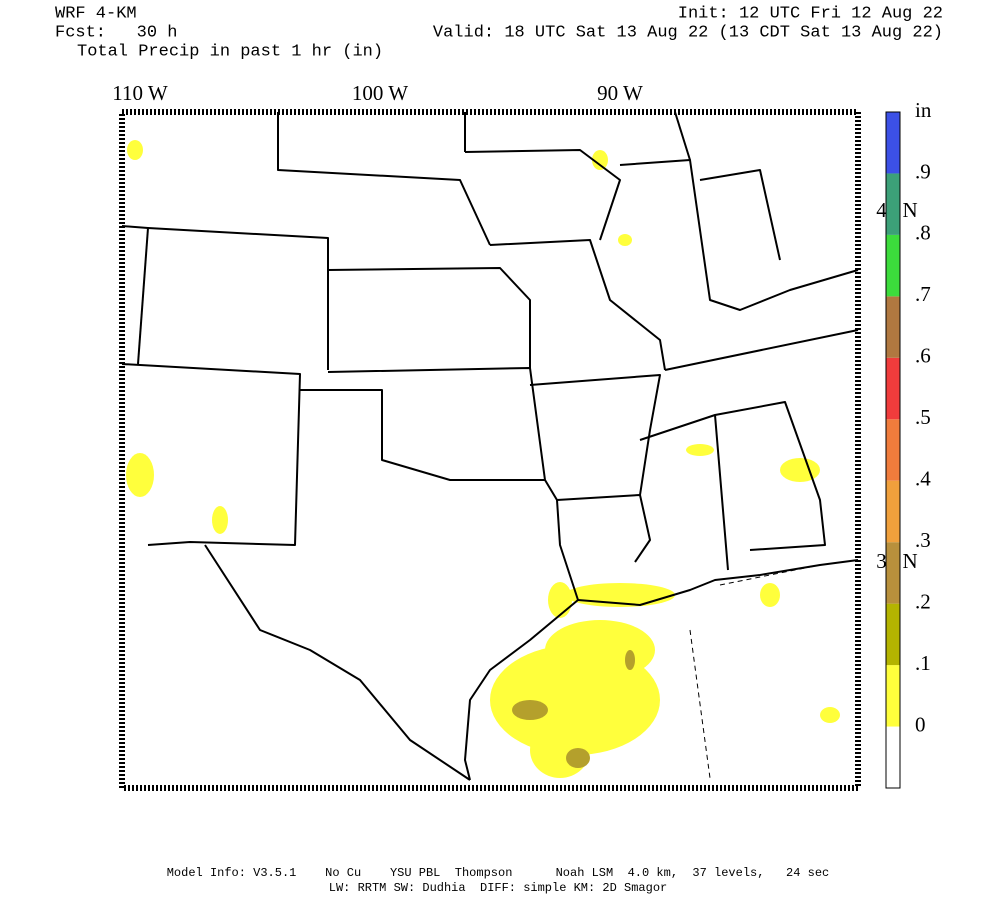 The width and height of the screenshot is (1000, 900). What do you see at coordinates (923, 417) in the screenshot?
I see `colorbar-label: .5` at bounding box center [923, 417].